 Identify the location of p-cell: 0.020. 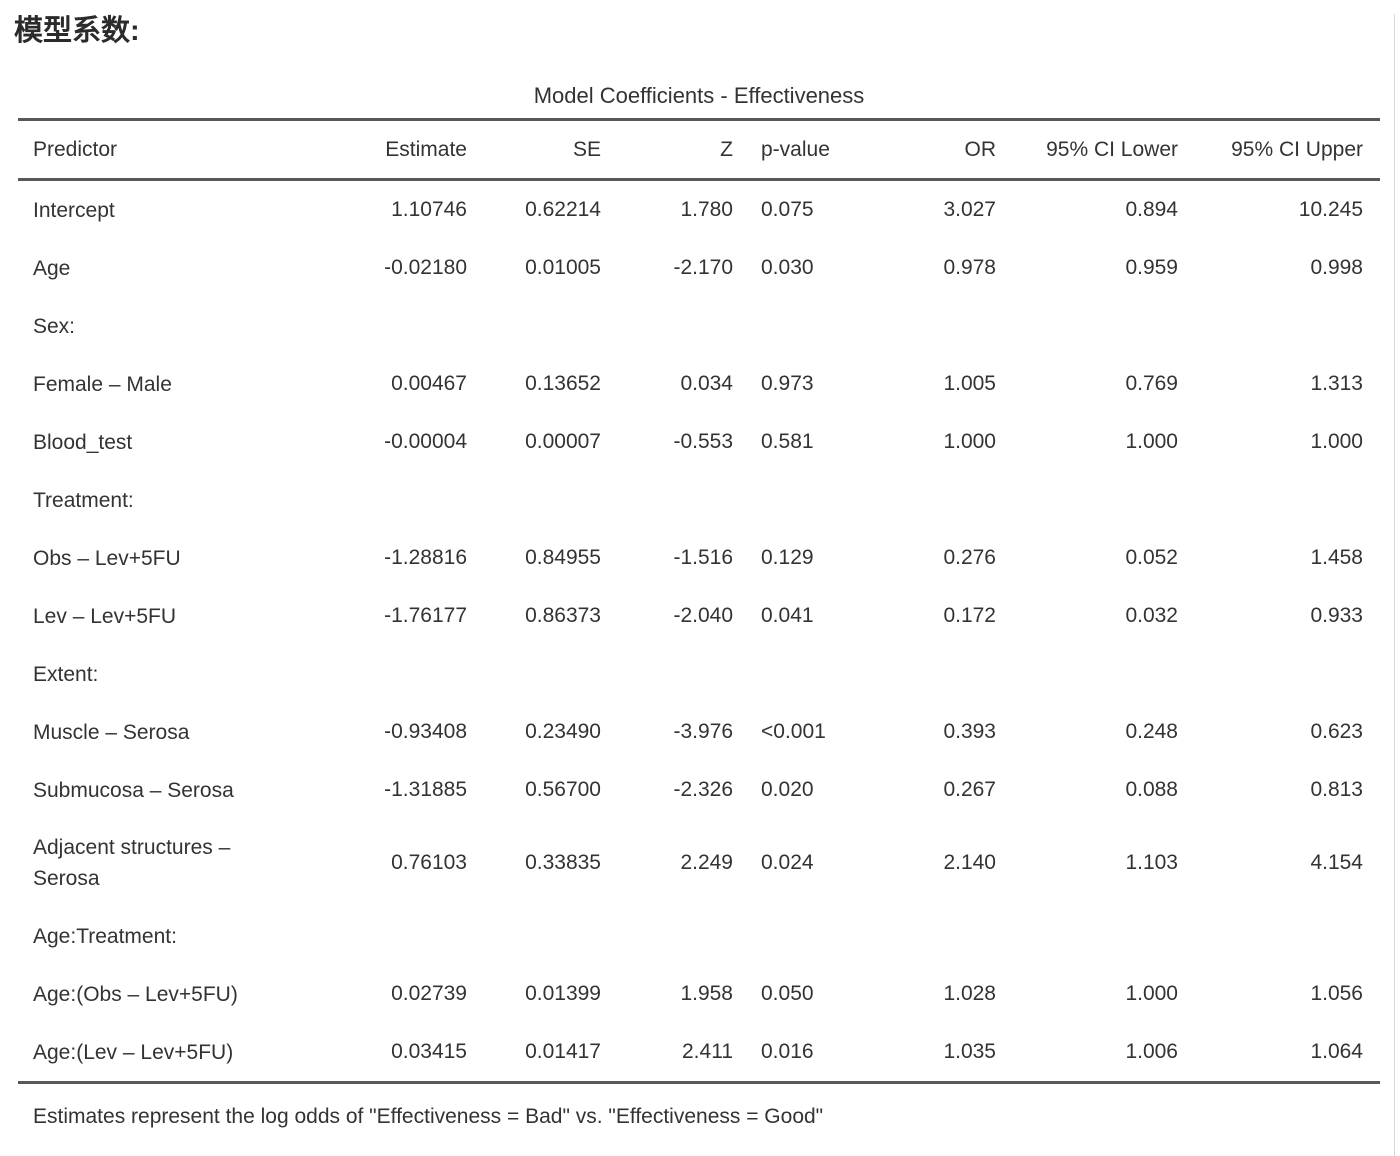
(787, 789).